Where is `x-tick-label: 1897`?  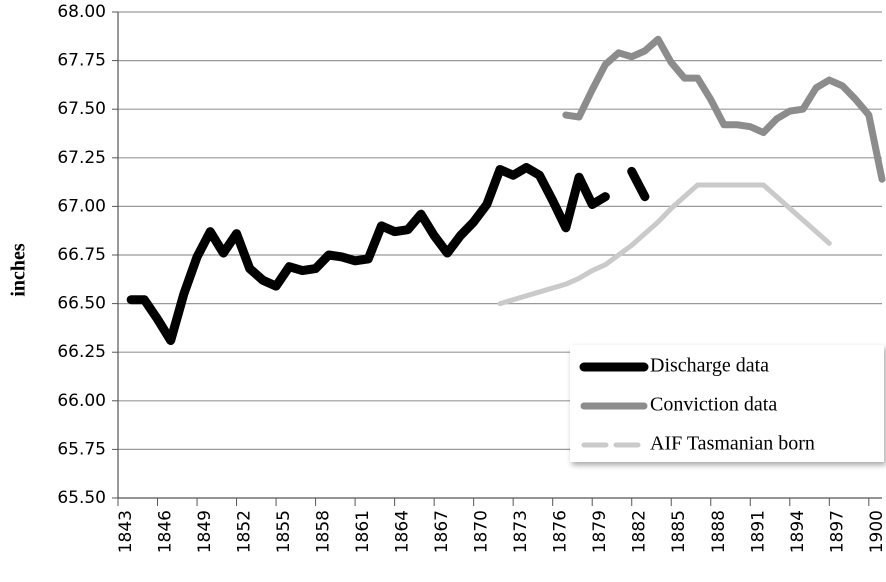 x-tick-label: 1897 is located at coordinates (837, 531).